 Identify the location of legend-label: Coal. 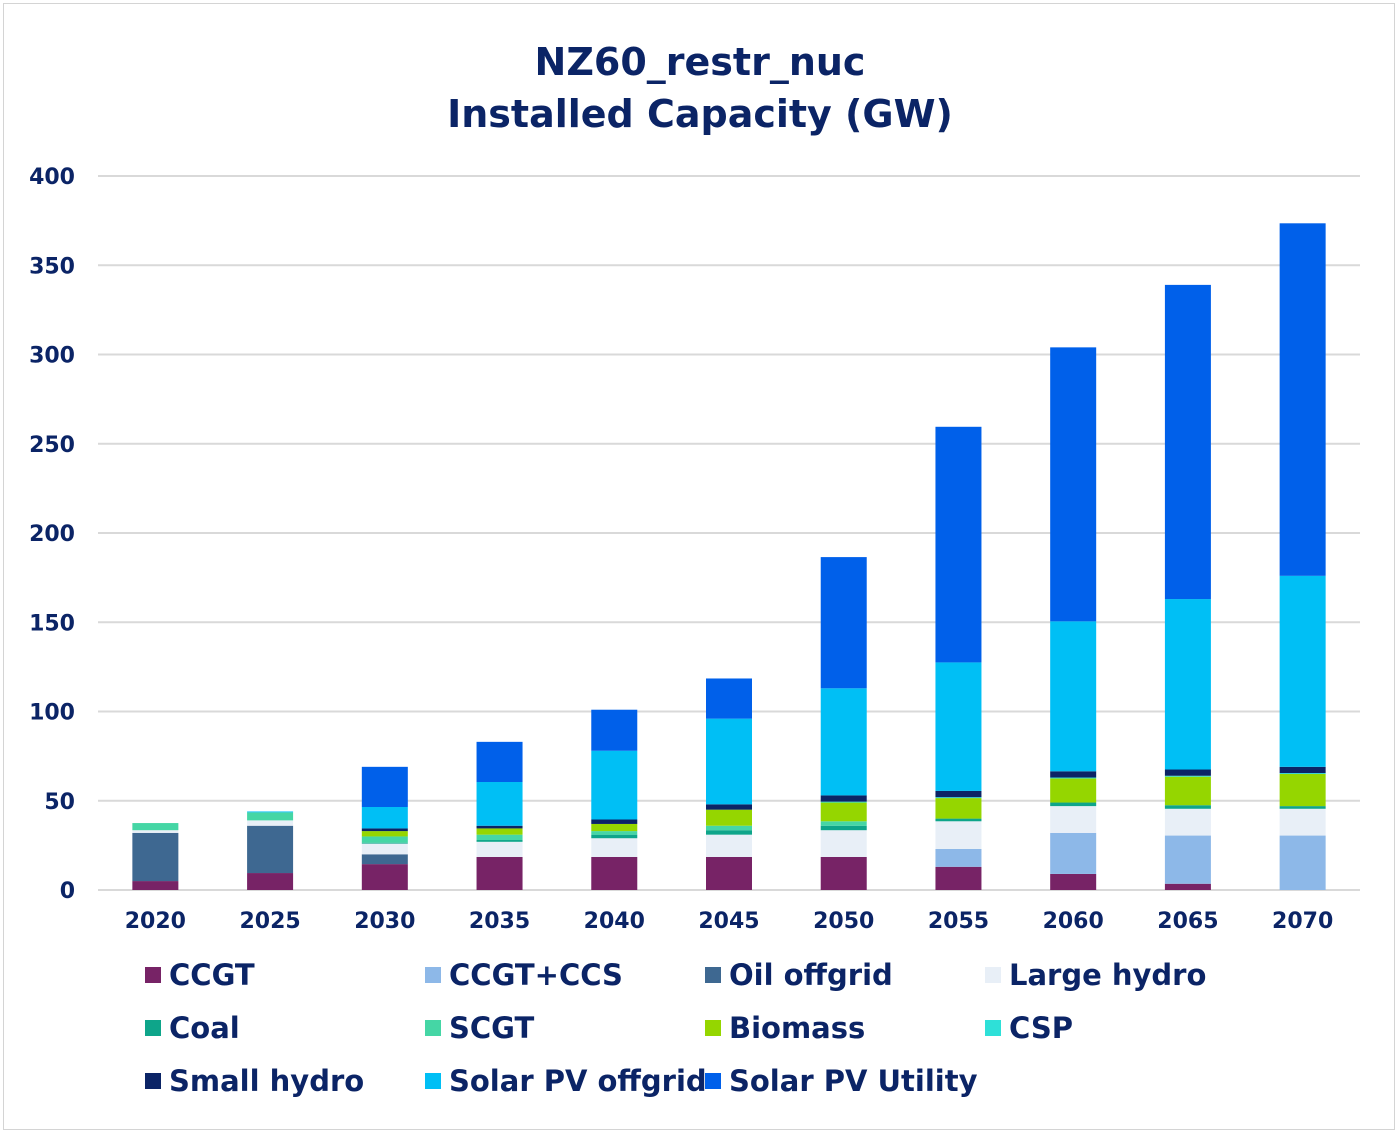
(204, 1028).